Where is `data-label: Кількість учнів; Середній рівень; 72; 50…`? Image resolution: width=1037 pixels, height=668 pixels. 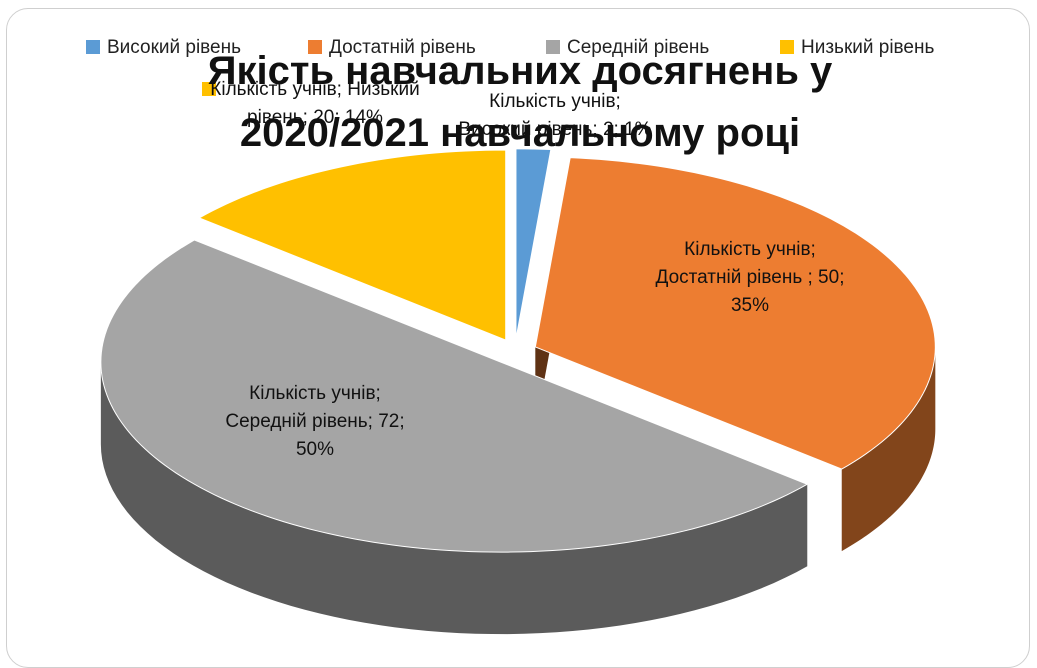
data-label: Кількість учнів; Середній рівень; 72; 50… is located at coordinates (315, 421).